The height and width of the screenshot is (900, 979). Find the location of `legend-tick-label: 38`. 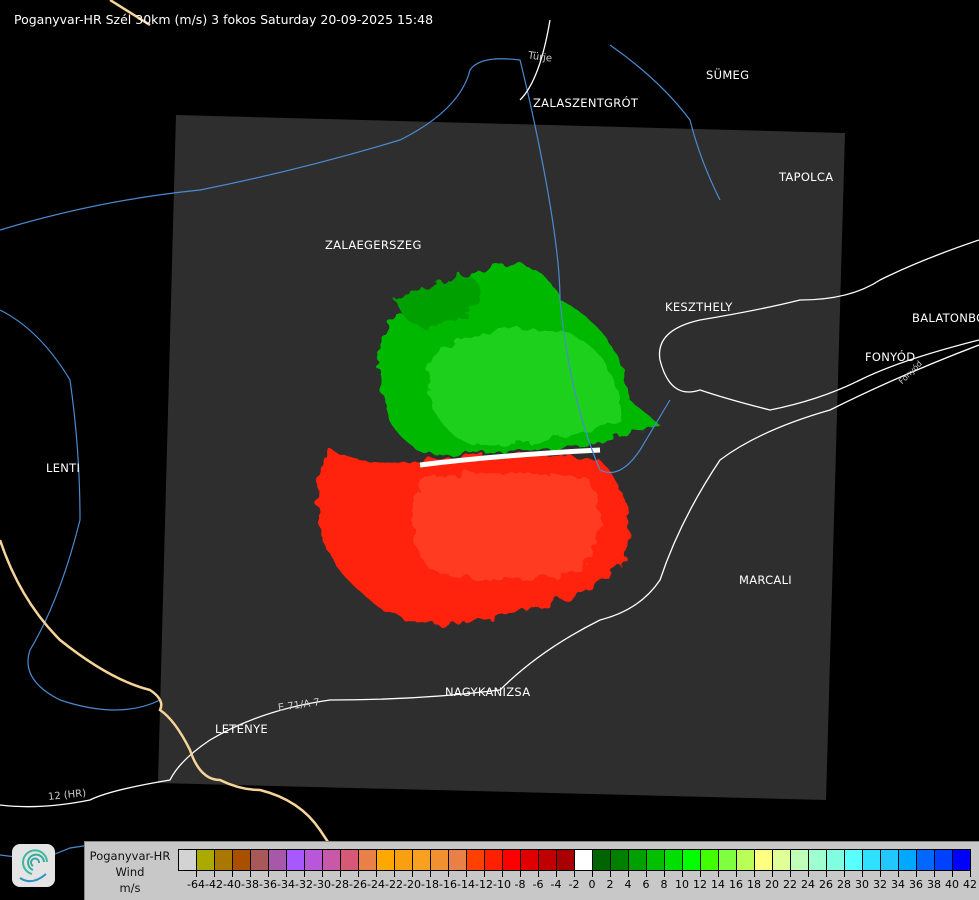

legend-tick-label: 38 is located at coordinates (934, 884).